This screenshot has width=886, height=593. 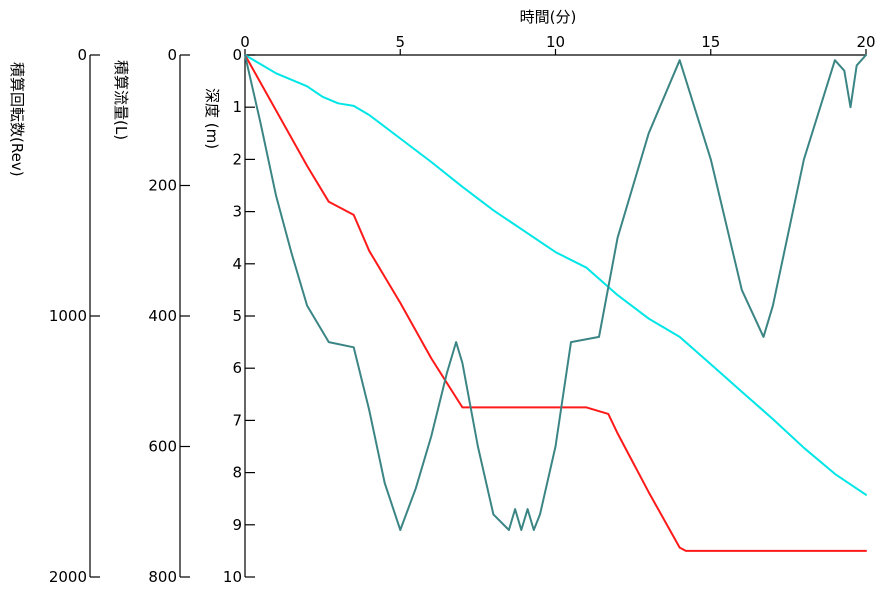 I want to click on x-axis-label: 時間(分), so click(x=548, y=17).